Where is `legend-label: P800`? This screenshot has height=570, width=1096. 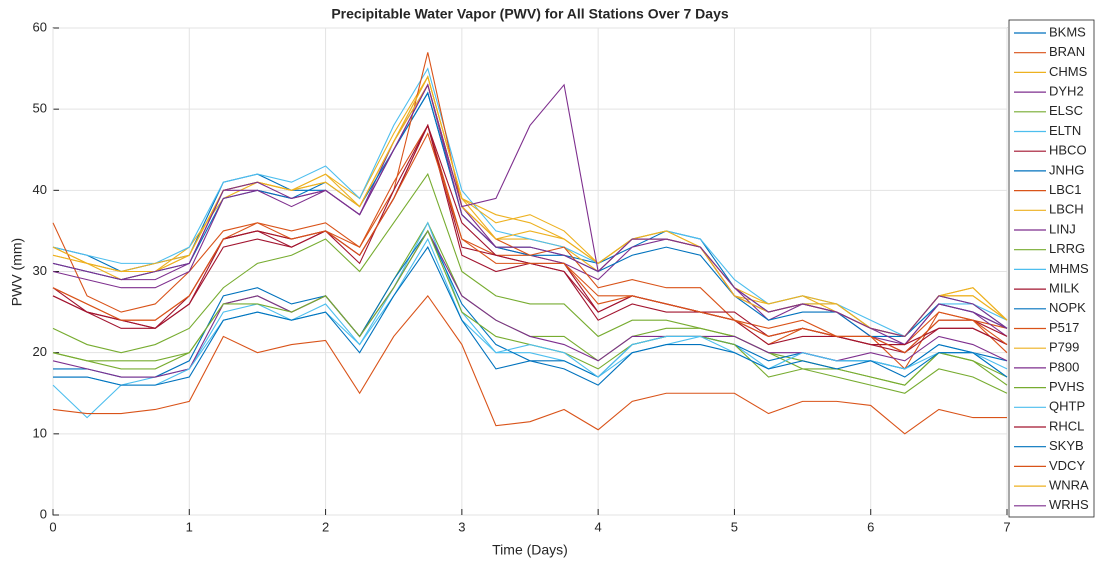
legend-label: P800 is located at coordinates (1064, 366).